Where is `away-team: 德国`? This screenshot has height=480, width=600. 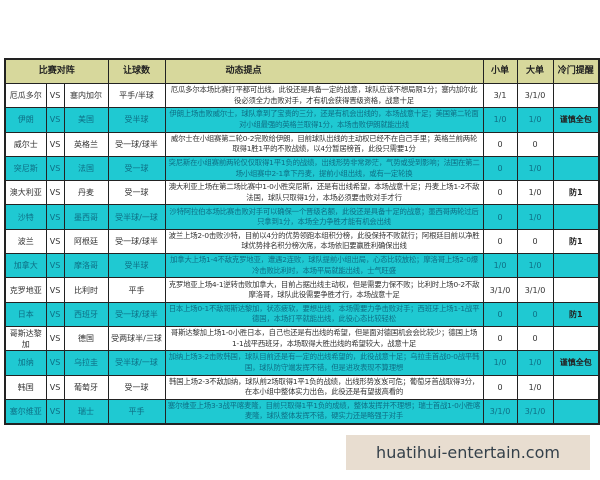
away-team: 德国 is located at coordinates (86, 338).